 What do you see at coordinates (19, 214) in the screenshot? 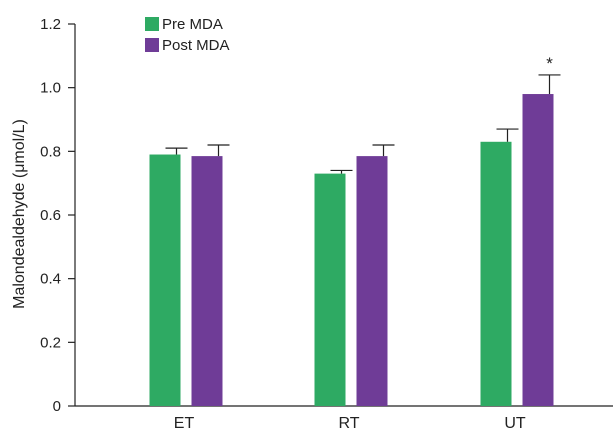
I see `y-axis-title: Malondealdehyde (μmol/L)` at bounding box center [19, 214].